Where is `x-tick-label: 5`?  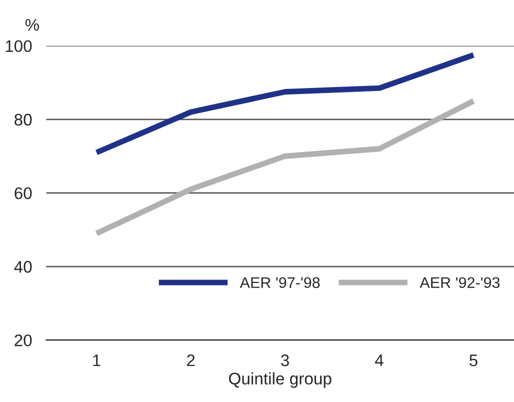
x-tick-label: 5 is located at coordinates (474, 360).